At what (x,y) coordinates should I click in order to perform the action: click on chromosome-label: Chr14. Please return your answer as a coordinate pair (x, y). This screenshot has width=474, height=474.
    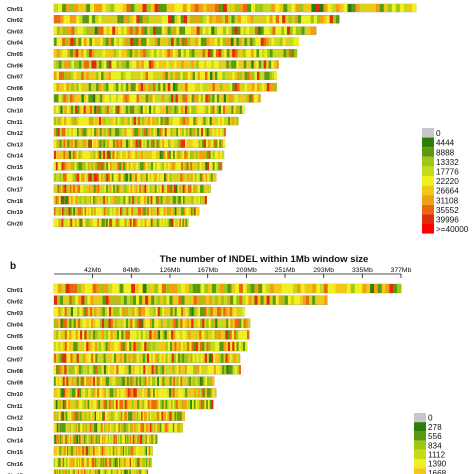
    Looking at the image, I should click on (15, 157).